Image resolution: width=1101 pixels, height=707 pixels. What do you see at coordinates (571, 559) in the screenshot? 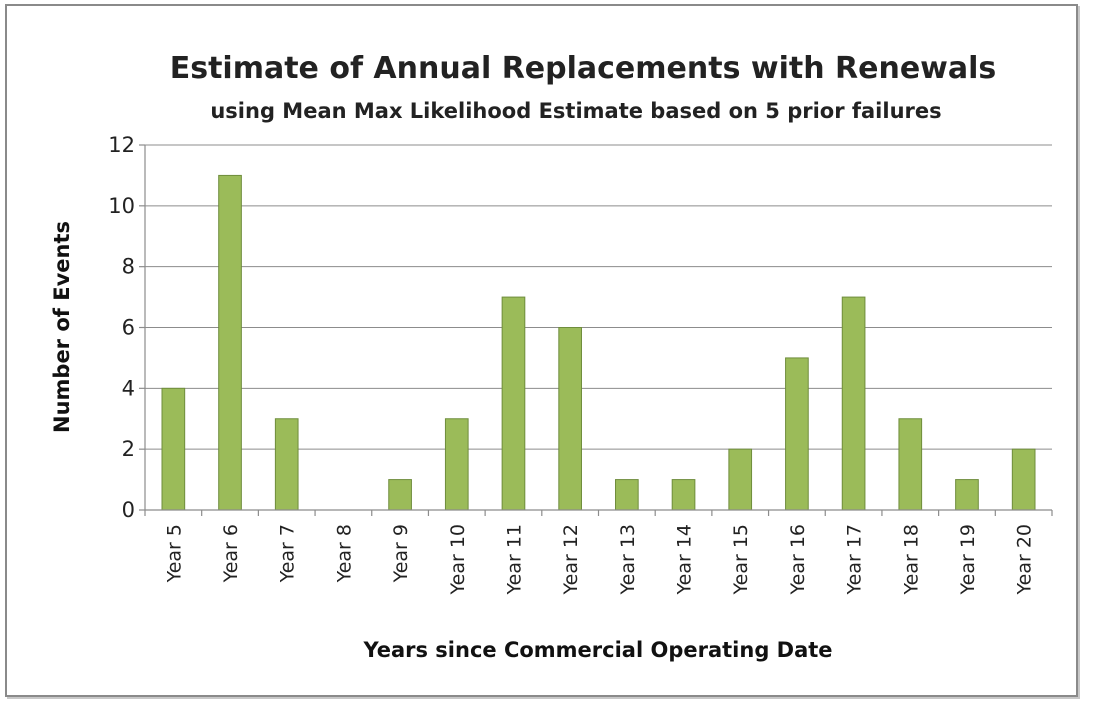
I see `x-tick-label: Year 12` at bounding box center [571, 559].